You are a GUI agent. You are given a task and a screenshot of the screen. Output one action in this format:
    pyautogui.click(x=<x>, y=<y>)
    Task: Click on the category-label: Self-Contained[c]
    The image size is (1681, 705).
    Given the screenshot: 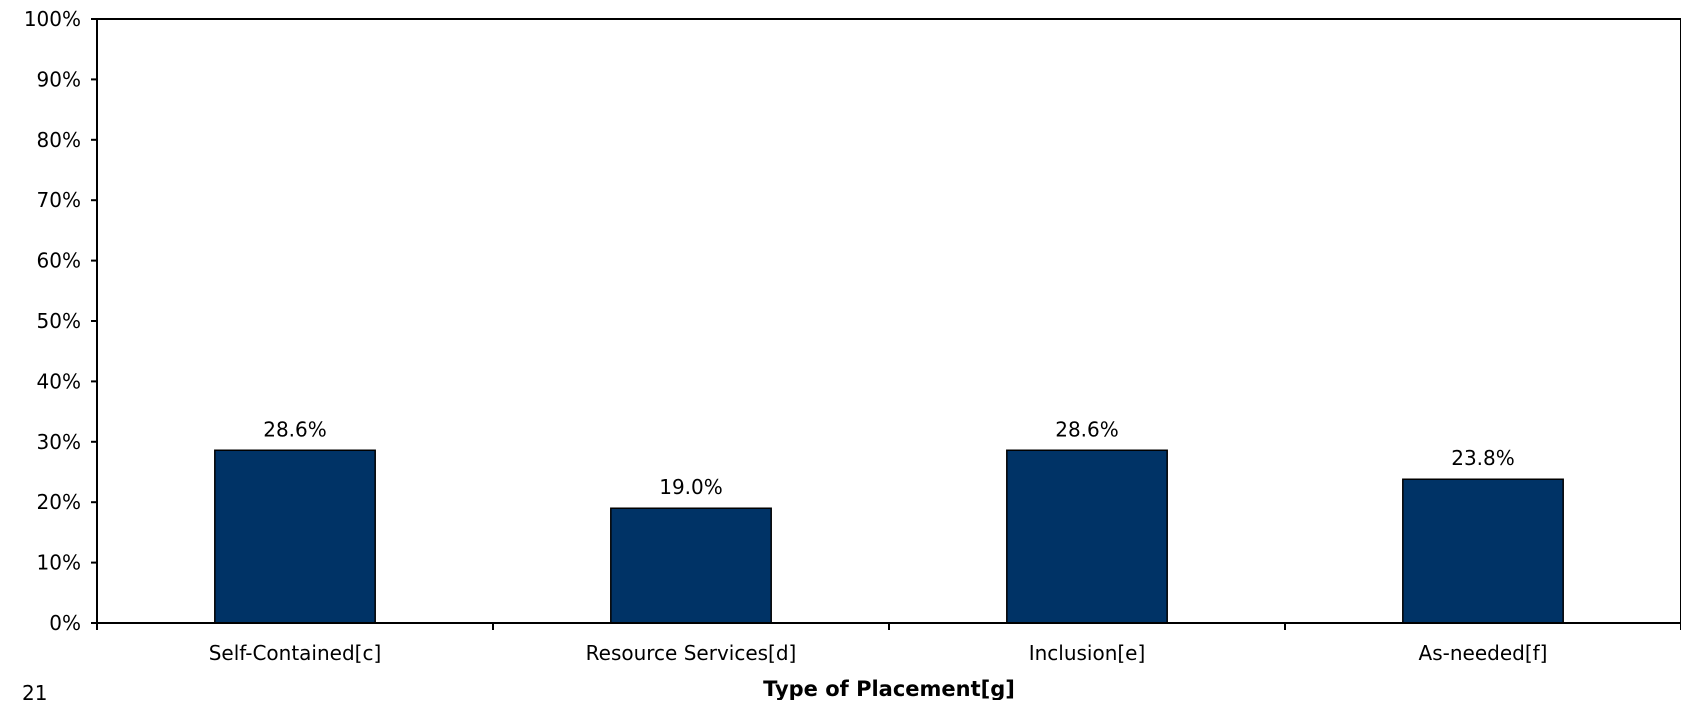 What is the action you would take?
    pyautogui.click(x=295, y=653)
    